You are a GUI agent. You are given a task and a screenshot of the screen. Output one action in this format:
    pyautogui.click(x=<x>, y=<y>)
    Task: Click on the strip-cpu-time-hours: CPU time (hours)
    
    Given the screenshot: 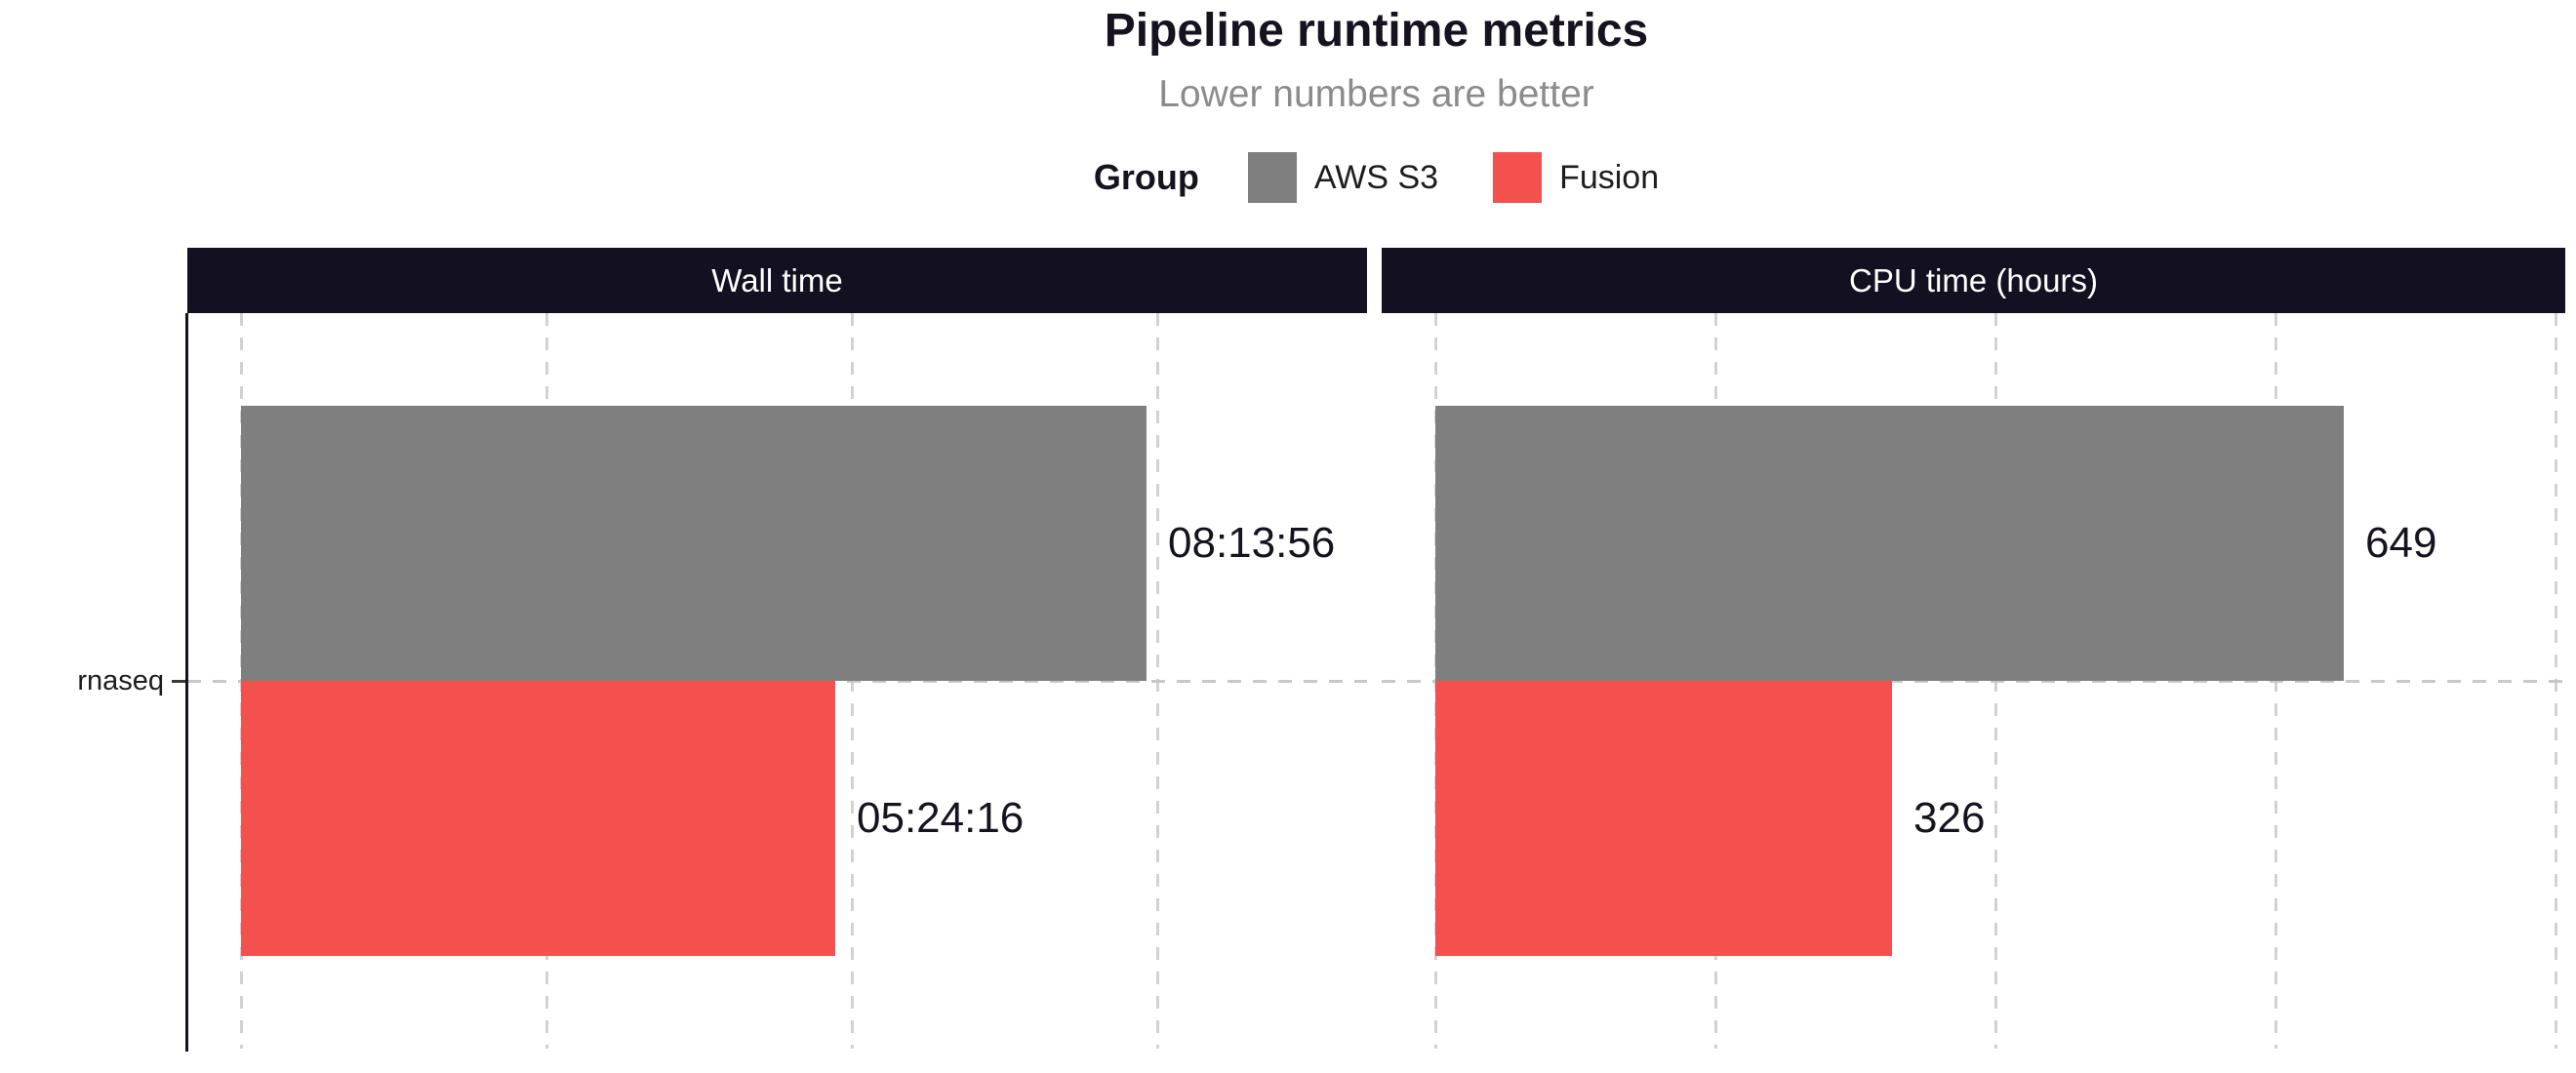 What is the action you would take?
    pyautogui.click(x=1973, y=280)
    